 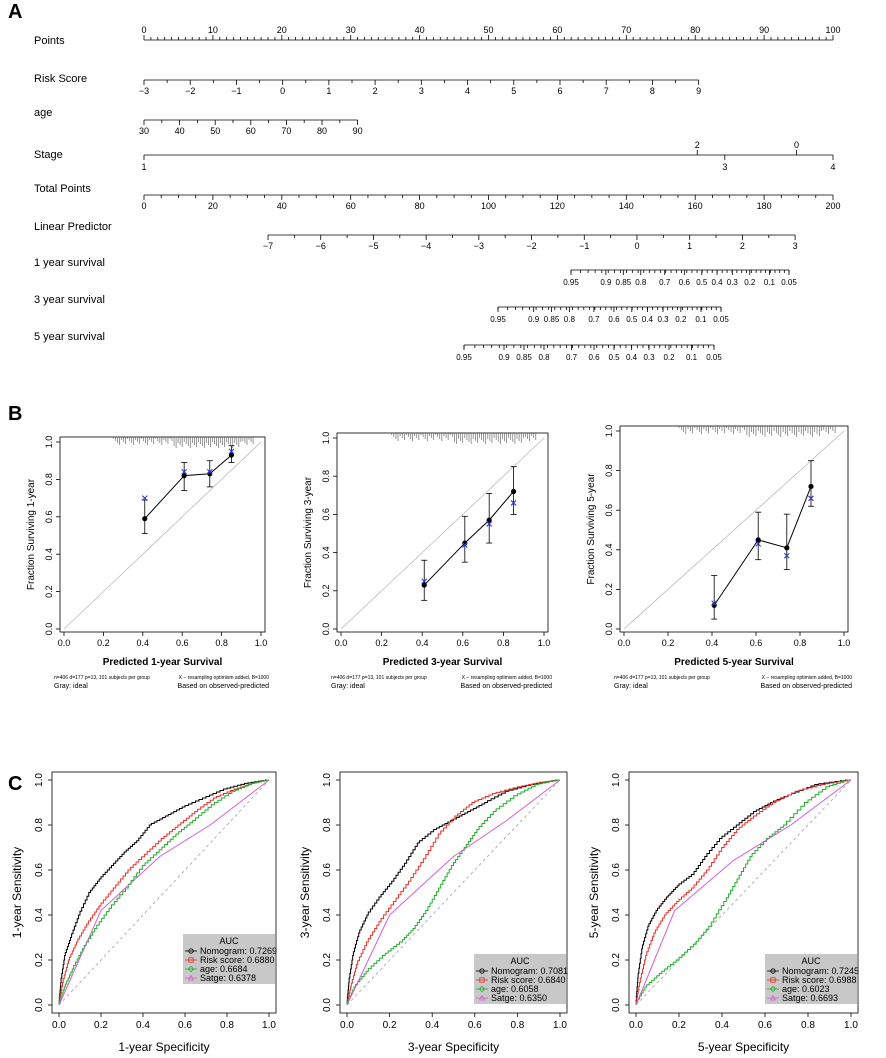 I want to click on x-axis-label: 1-year Specificity, so click(x=163, y=1047).